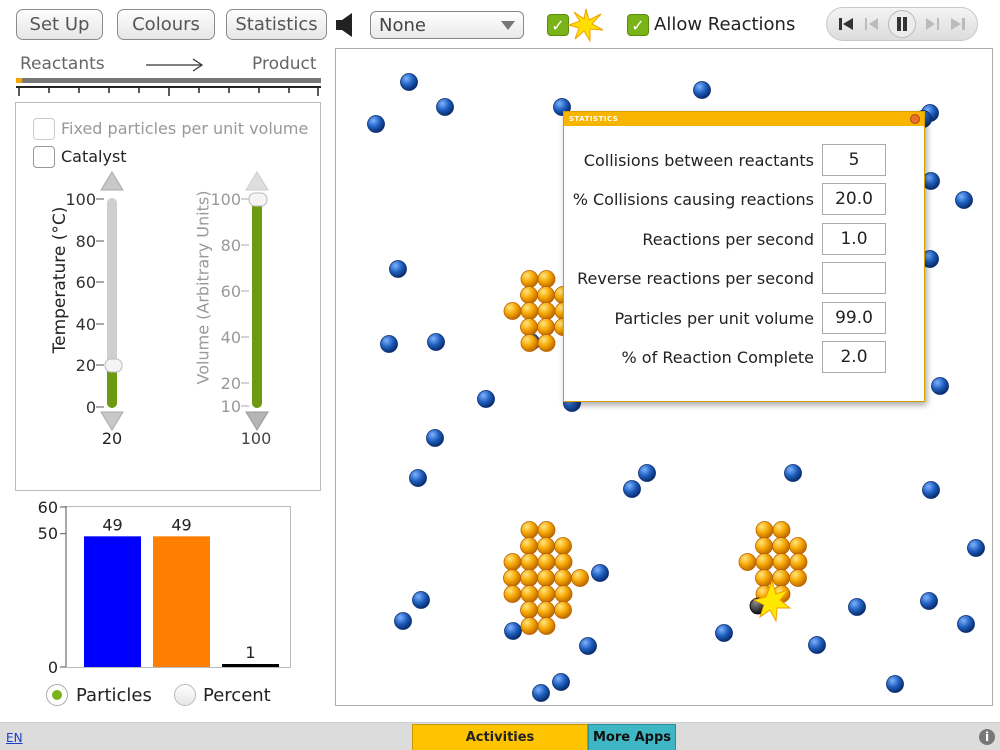  I want to click on stat-value: 99.0, so click(854, 318).